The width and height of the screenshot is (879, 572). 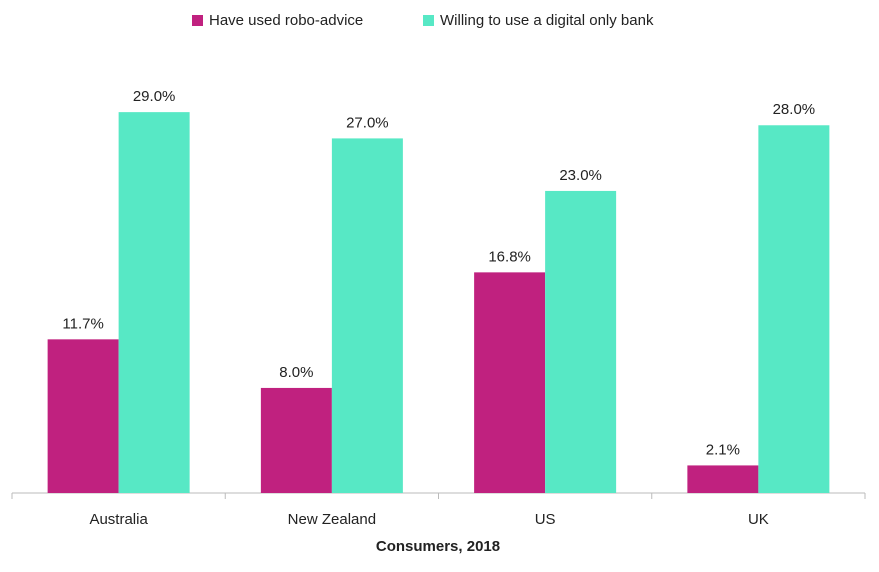 What do you see at coordinates (547, 20) in the screenshot?
I see `legend-label: Willing to use a digital only bank` at bounding box center [547, 20].